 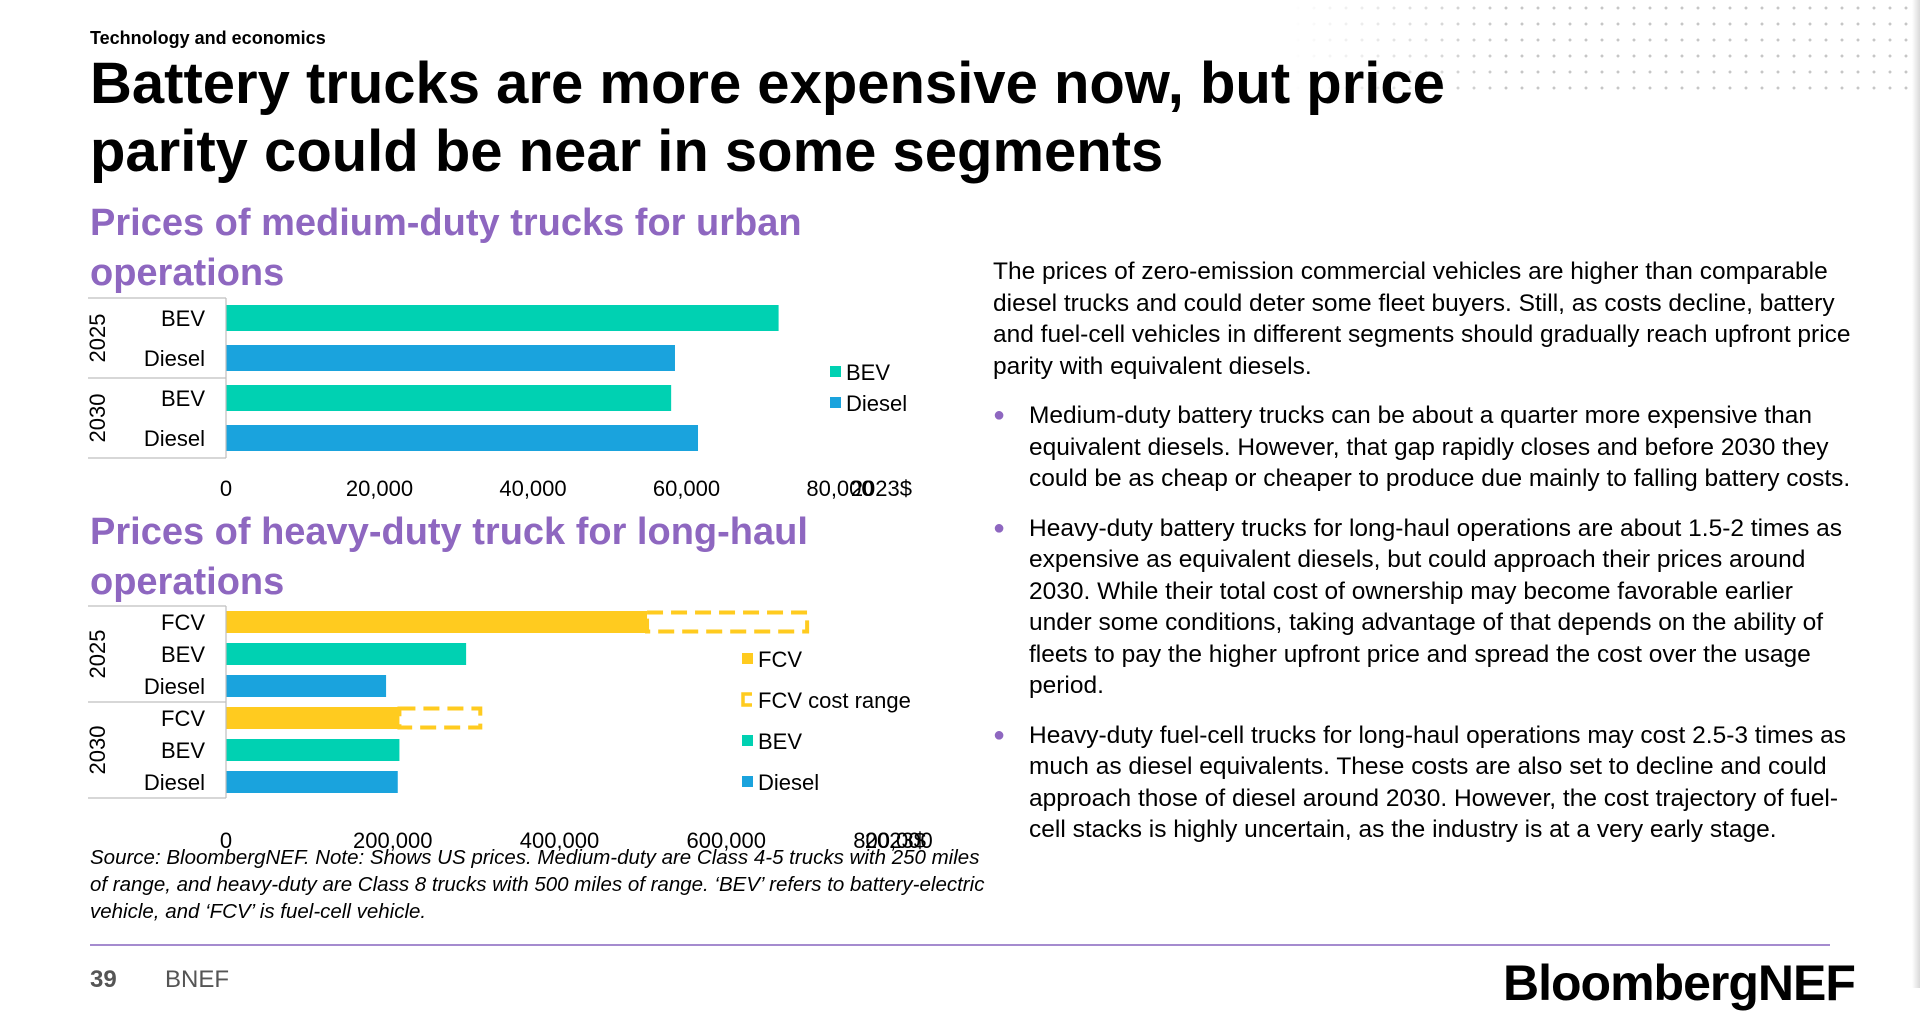 What do you see at coordinates (960, 945) in the screenshot?
I see `footer-divider` at bounding box center [960, 945].